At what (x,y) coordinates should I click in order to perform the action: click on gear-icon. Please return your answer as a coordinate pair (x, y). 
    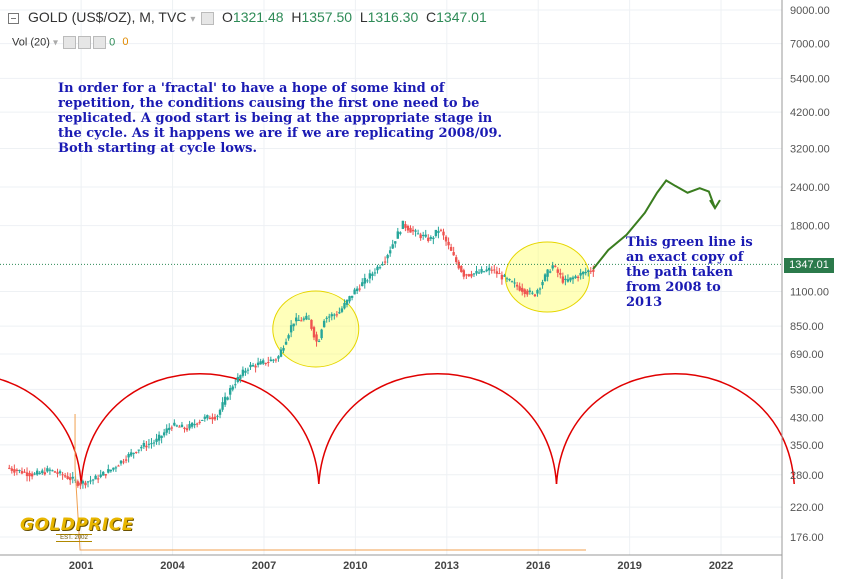
    Looking at the image, I should click on (85, 42).